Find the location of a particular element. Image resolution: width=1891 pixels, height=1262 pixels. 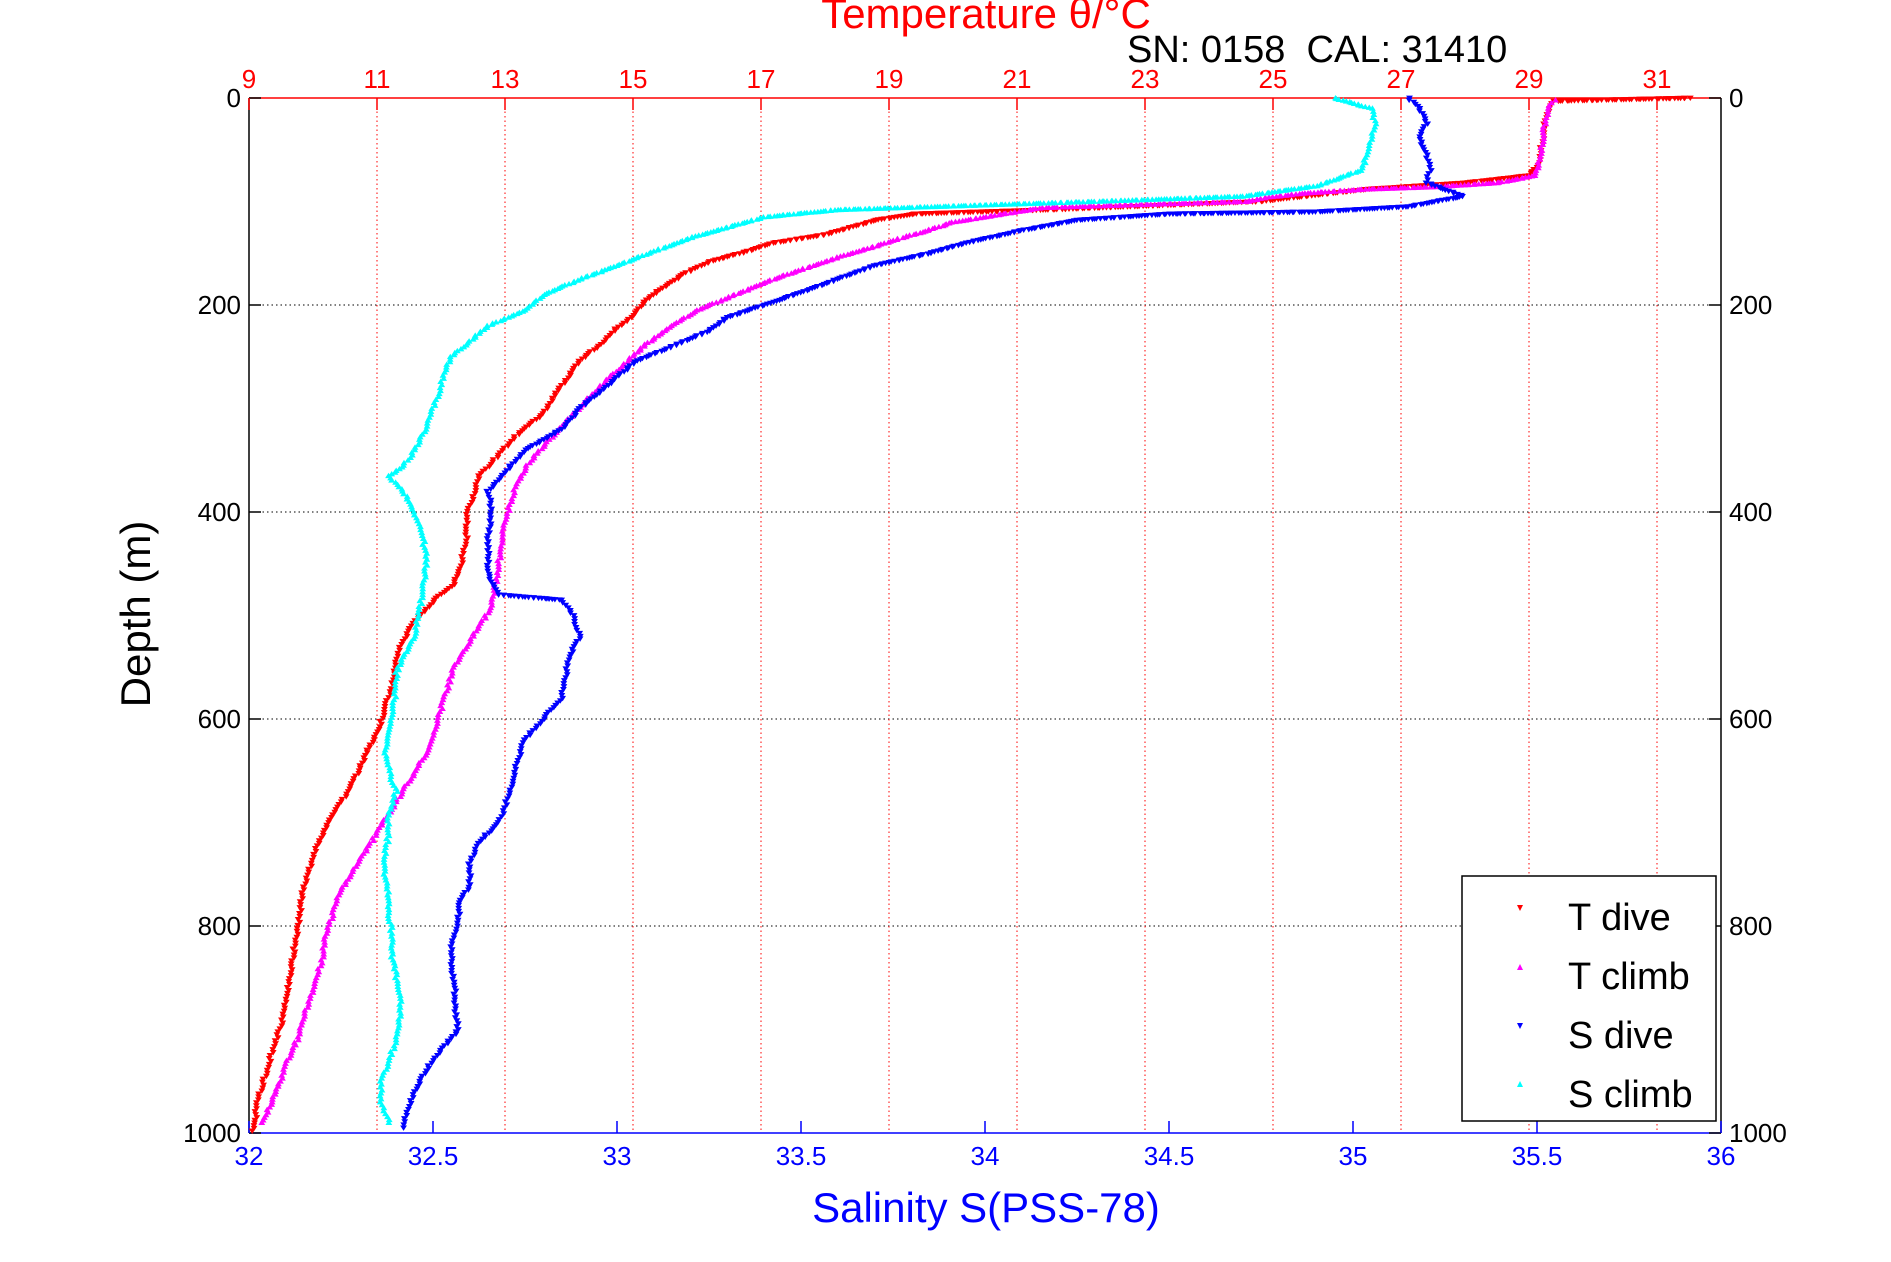

legend-item-s-dive: S dive is located at coordinates (1595, 1036).